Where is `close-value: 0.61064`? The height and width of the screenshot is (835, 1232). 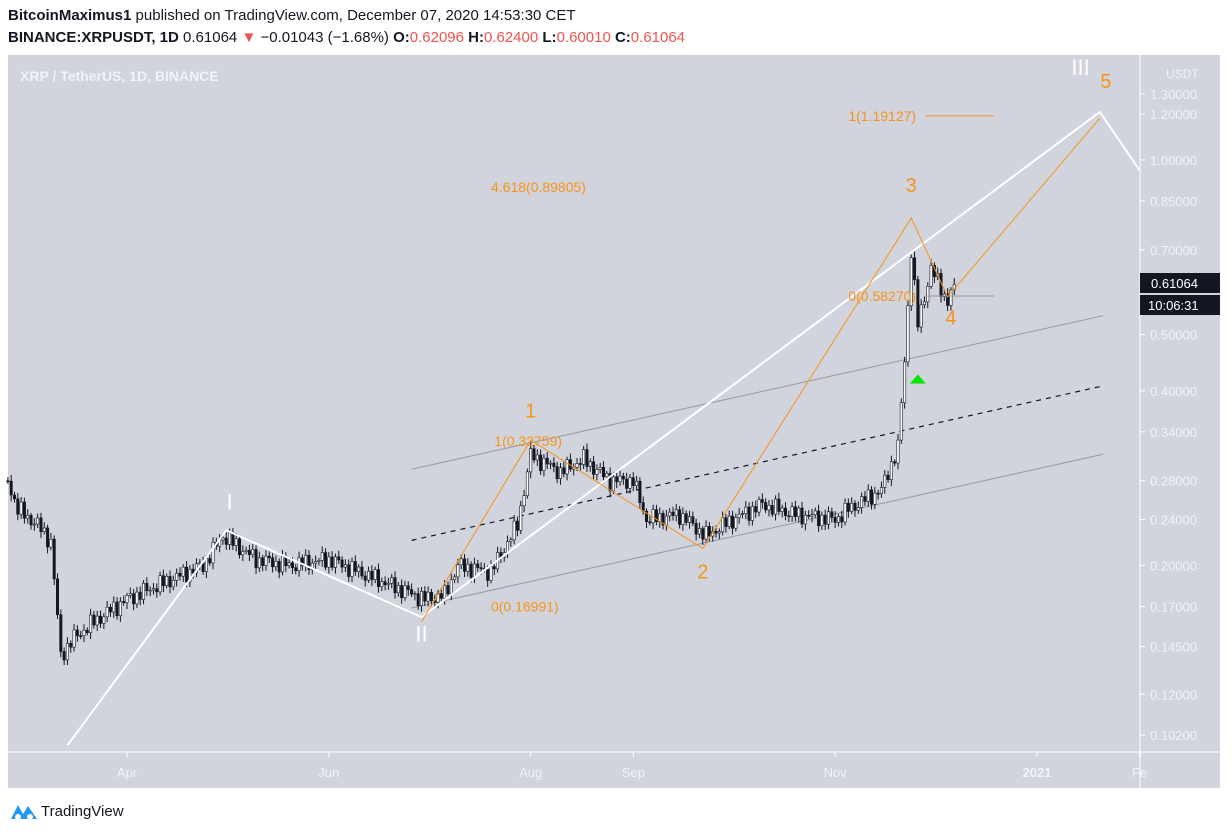 close-value: 0.61064 is located at coordinates (658, 37).